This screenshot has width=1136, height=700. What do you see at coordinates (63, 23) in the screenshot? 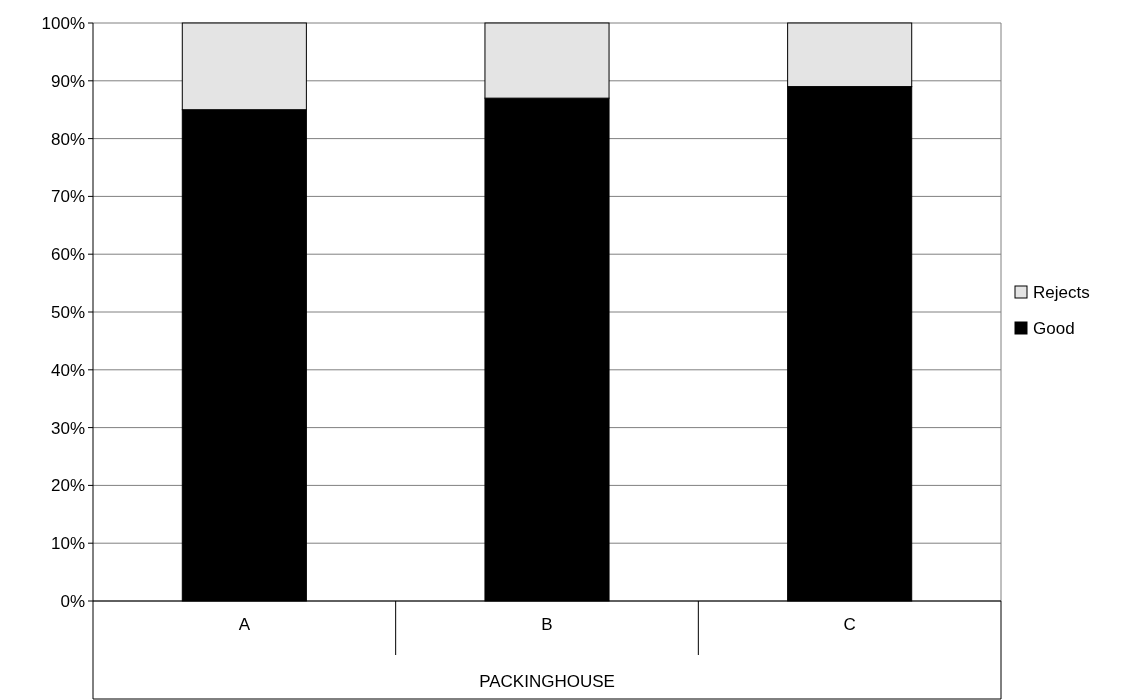
I see `y-tick-label: 100%` at bounding box center [63, 23].